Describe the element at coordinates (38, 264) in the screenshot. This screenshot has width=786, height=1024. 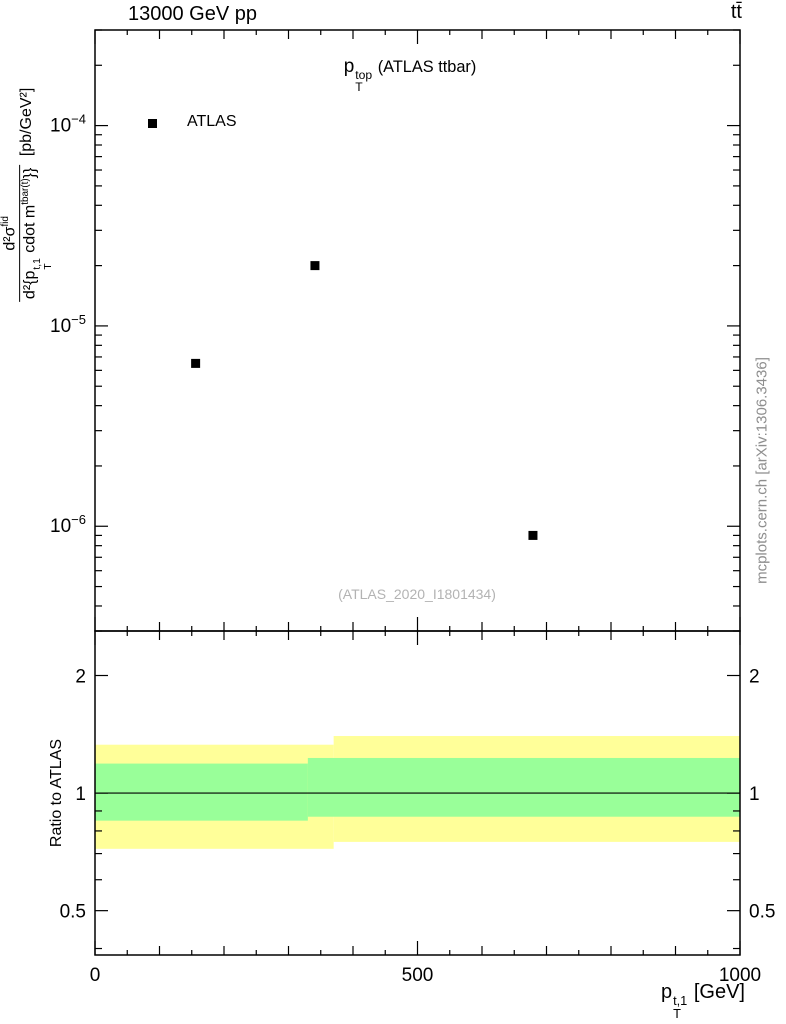
I see `denominator-pt-sup: t,1` at that location.